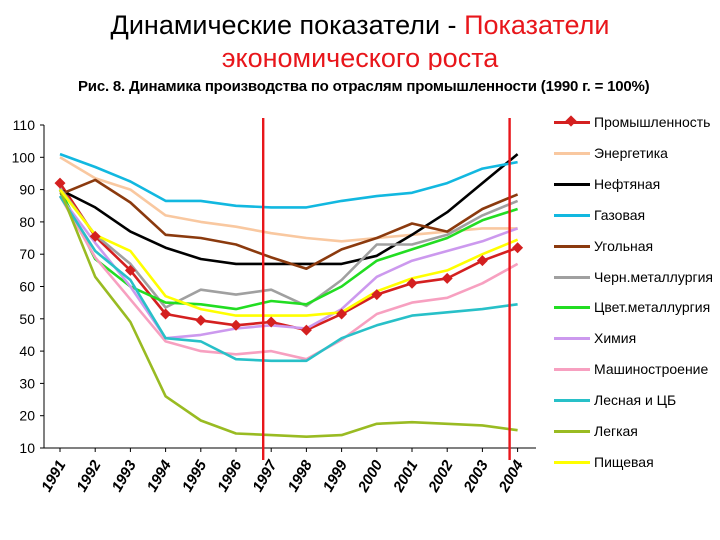 The width and height of the screenshot is (720, 540). I want to click on x-tick-label: 1993, so click(124, 476).